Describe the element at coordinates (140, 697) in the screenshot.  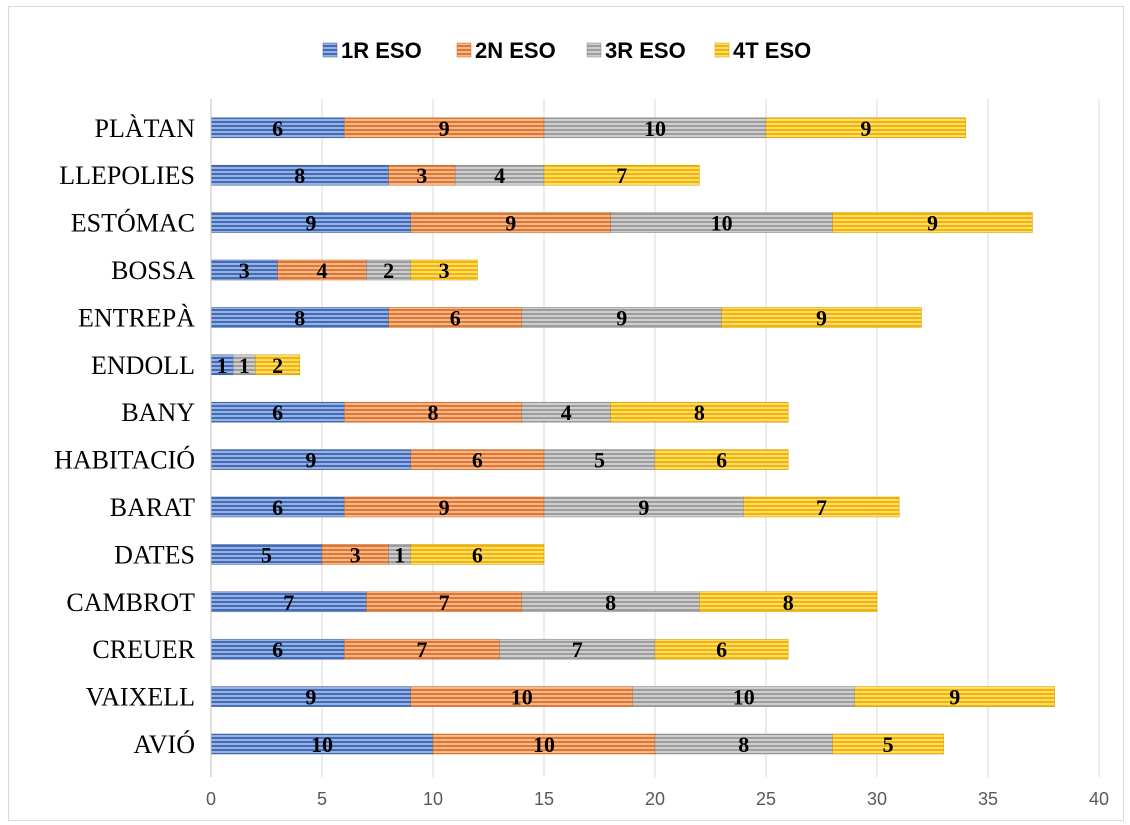
I see `category-label: VAIXELL` at that location.